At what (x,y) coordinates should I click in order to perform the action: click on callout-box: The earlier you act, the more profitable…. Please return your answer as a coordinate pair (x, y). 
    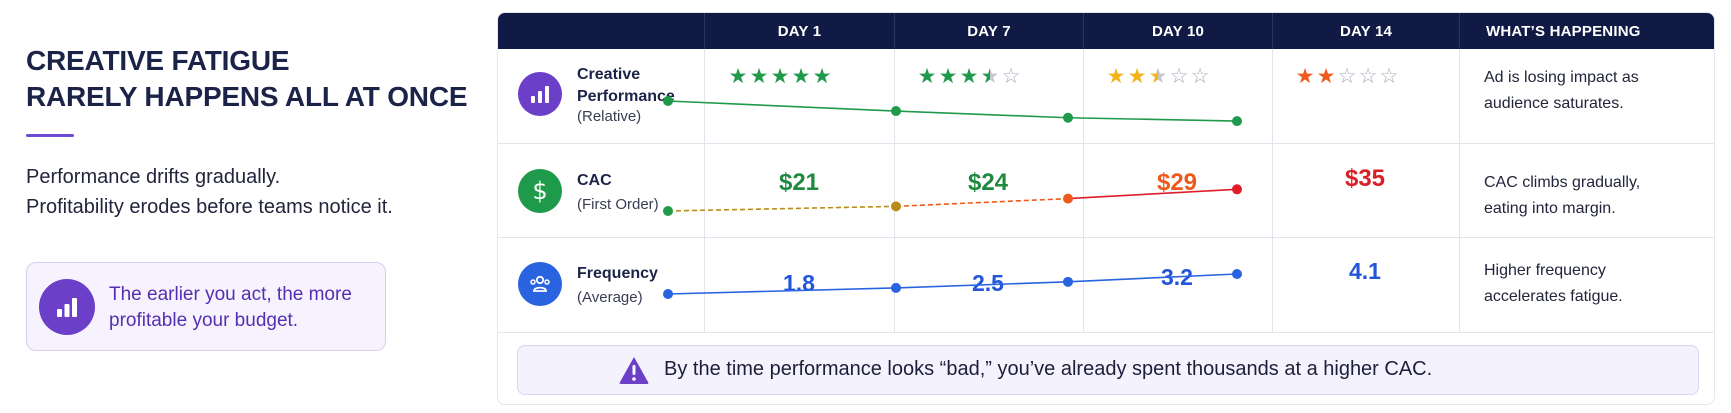
    Looking at the image, I should click on (206, 306).